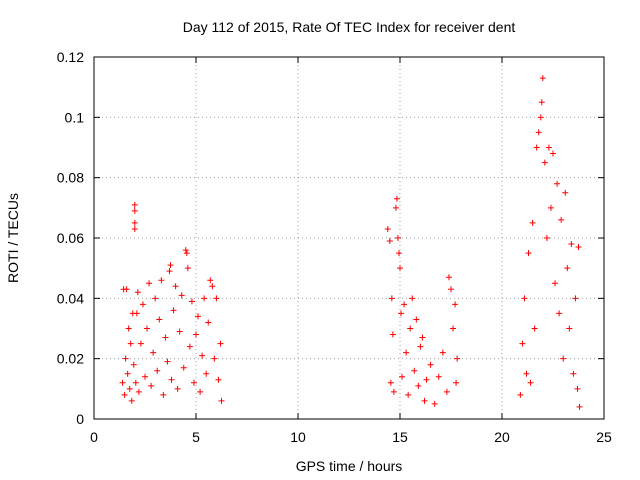 The image size is (640, 480). I want to click on x-tick-label: 20, so click(502, 437).